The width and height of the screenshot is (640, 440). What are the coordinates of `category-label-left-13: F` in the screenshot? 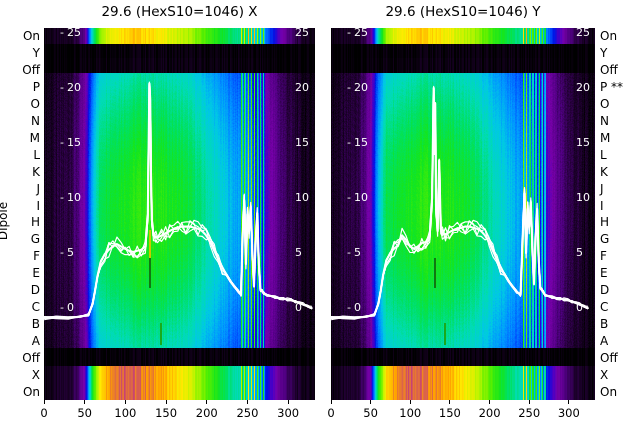 It's located at (36, 256).